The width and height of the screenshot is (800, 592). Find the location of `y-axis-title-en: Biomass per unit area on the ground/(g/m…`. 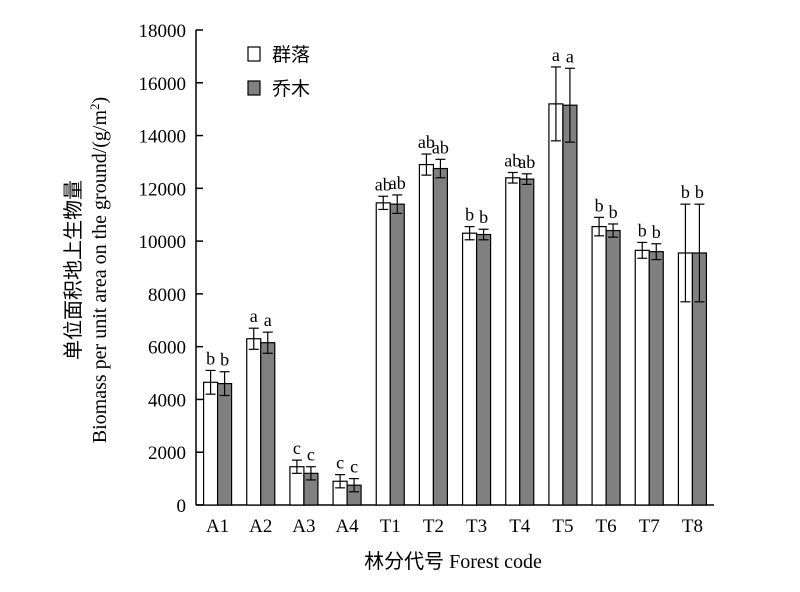

y-axis-title-en: Biomass per unit area on the ground/(g/m… is located at coordinates (99, 270).